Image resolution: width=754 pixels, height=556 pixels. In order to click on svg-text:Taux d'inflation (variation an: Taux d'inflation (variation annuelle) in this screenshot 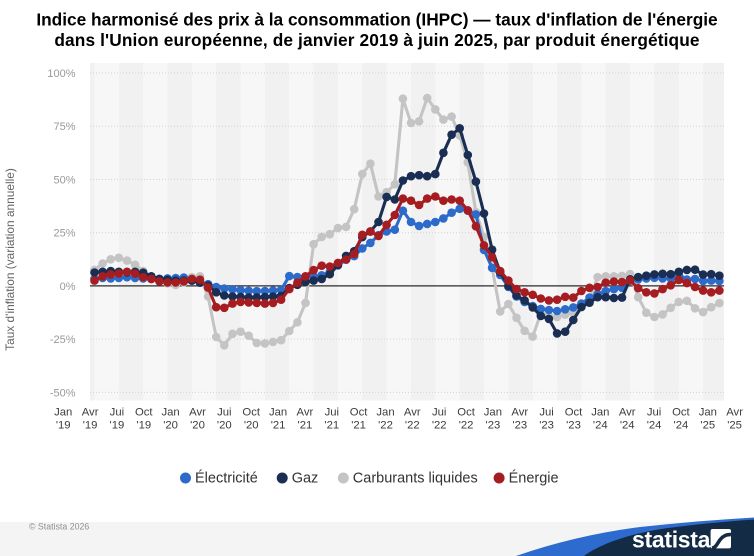, I will do `click(10, 259)`.